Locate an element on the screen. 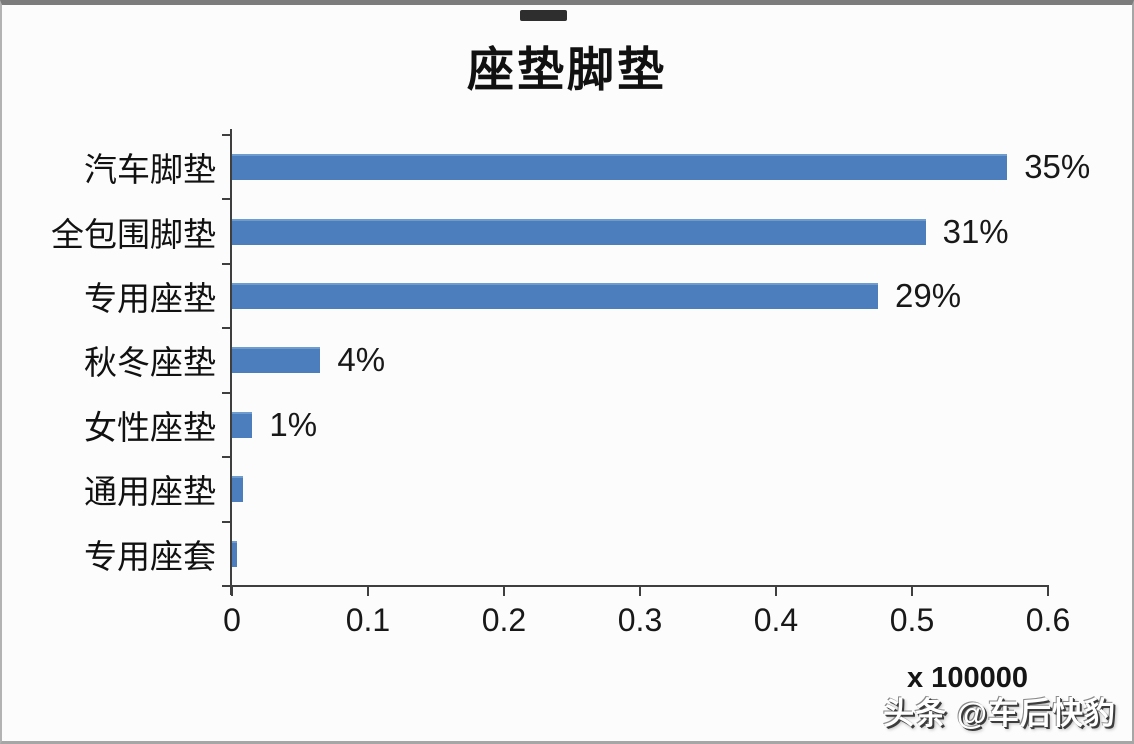 This screenshot has width=1134, height=744. category-label: 通用座垫 is located at coordinates (150, 493).